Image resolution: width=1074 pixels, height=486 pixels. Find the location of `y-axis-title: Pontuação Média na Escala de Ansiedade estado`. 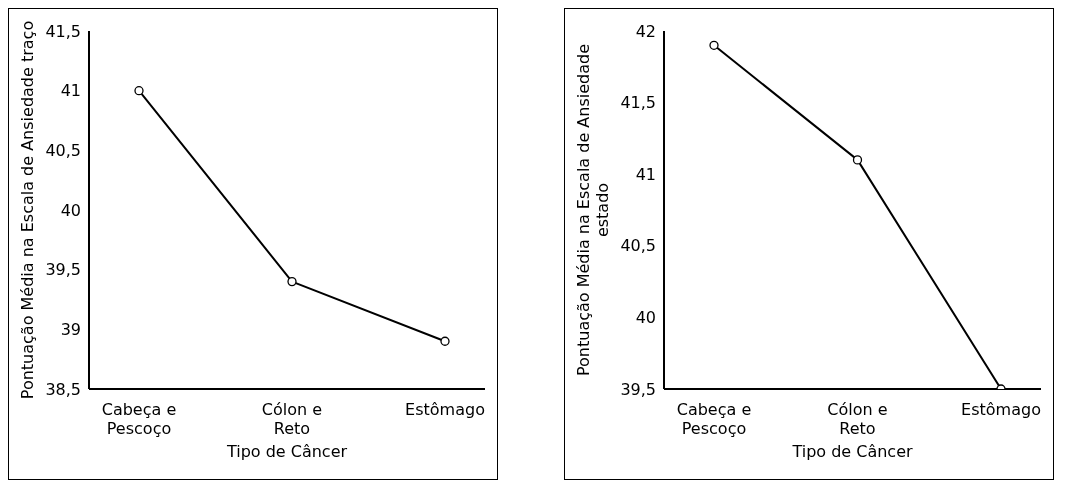

y-axis-title: Pontuação Média na Escala de Ansiedade estado is located at coordinates (593, 210).